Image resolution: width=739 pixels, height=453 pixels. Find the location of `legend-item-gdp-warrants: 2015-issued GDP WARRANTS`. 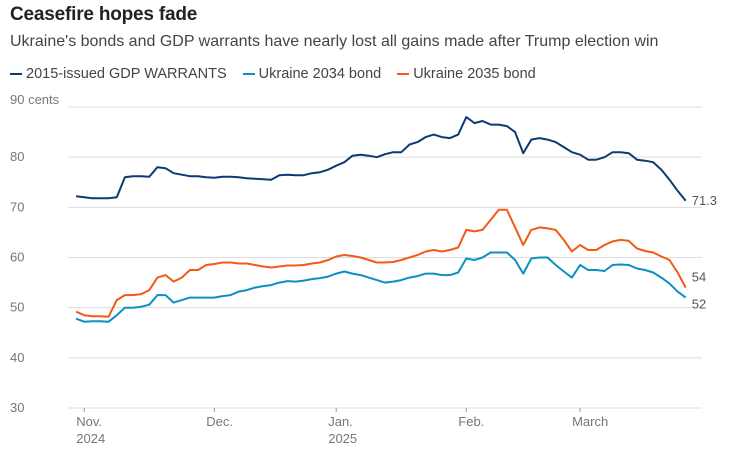

legend-item-gdp-warrants: 2015-issued GDP WARRANTS is located at coordinates (118, 74).